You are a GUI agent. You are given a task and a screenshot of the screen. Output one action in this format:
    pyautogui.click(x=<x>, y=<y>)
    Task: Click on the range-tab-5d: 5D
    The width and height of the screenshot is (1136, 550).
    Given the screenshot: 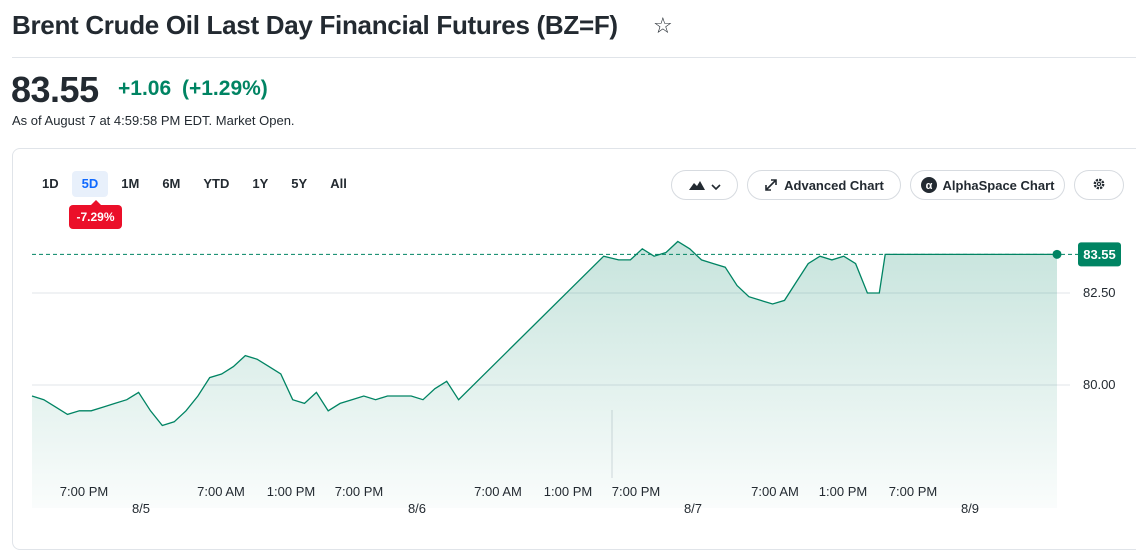 What is the action you would take?
    pyautogui.click(x=90, y=184)
    